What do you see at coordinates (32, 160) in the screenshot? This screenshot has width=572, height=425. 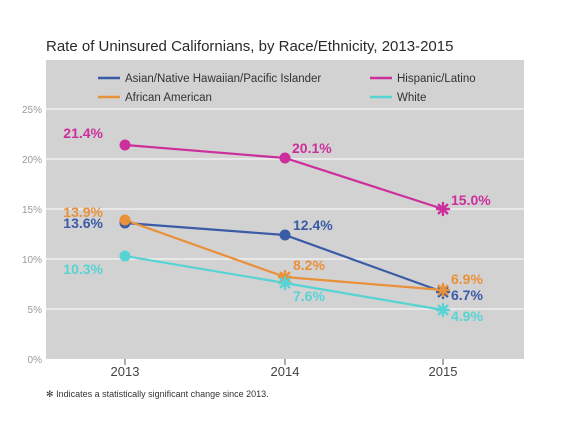 I see `y-tick-label: 20%` at bounding box center [32, 160].